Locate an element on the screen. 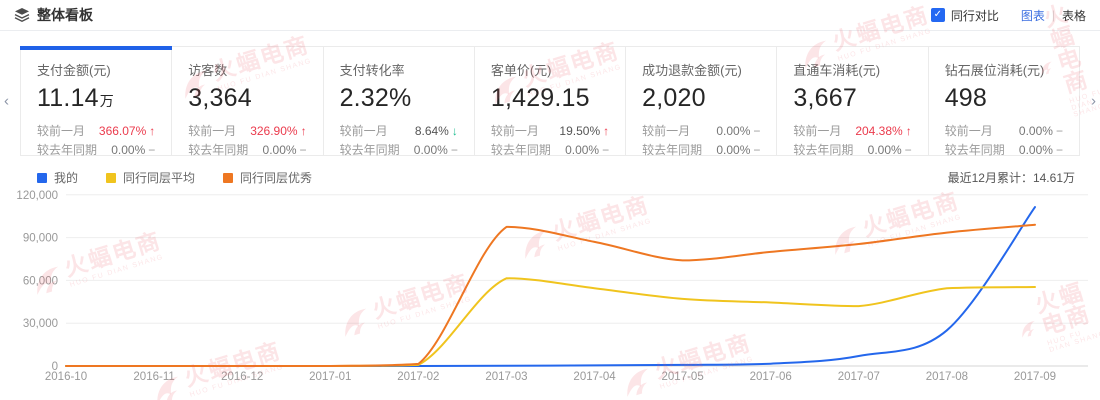 The width and height of the screenshot is (1100, 400). x-axis-label: 2017-08 is located at coordinates (947, 377).